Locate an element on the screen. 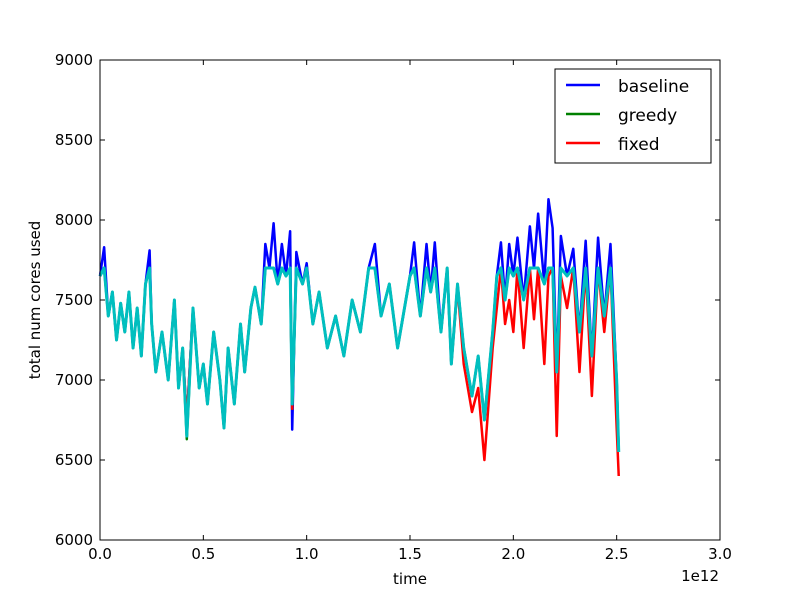 This screenshot has width=800, height=600. x-tick-label: 0.5 is located at coordinates (203, 554).